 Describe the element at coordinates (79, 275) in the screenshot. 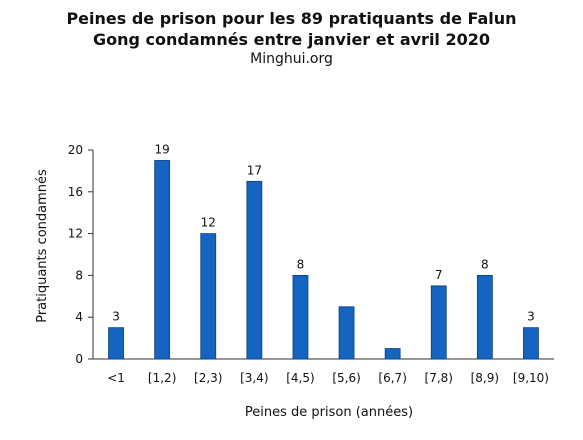

I see `y-tick-label: 8` at that location.